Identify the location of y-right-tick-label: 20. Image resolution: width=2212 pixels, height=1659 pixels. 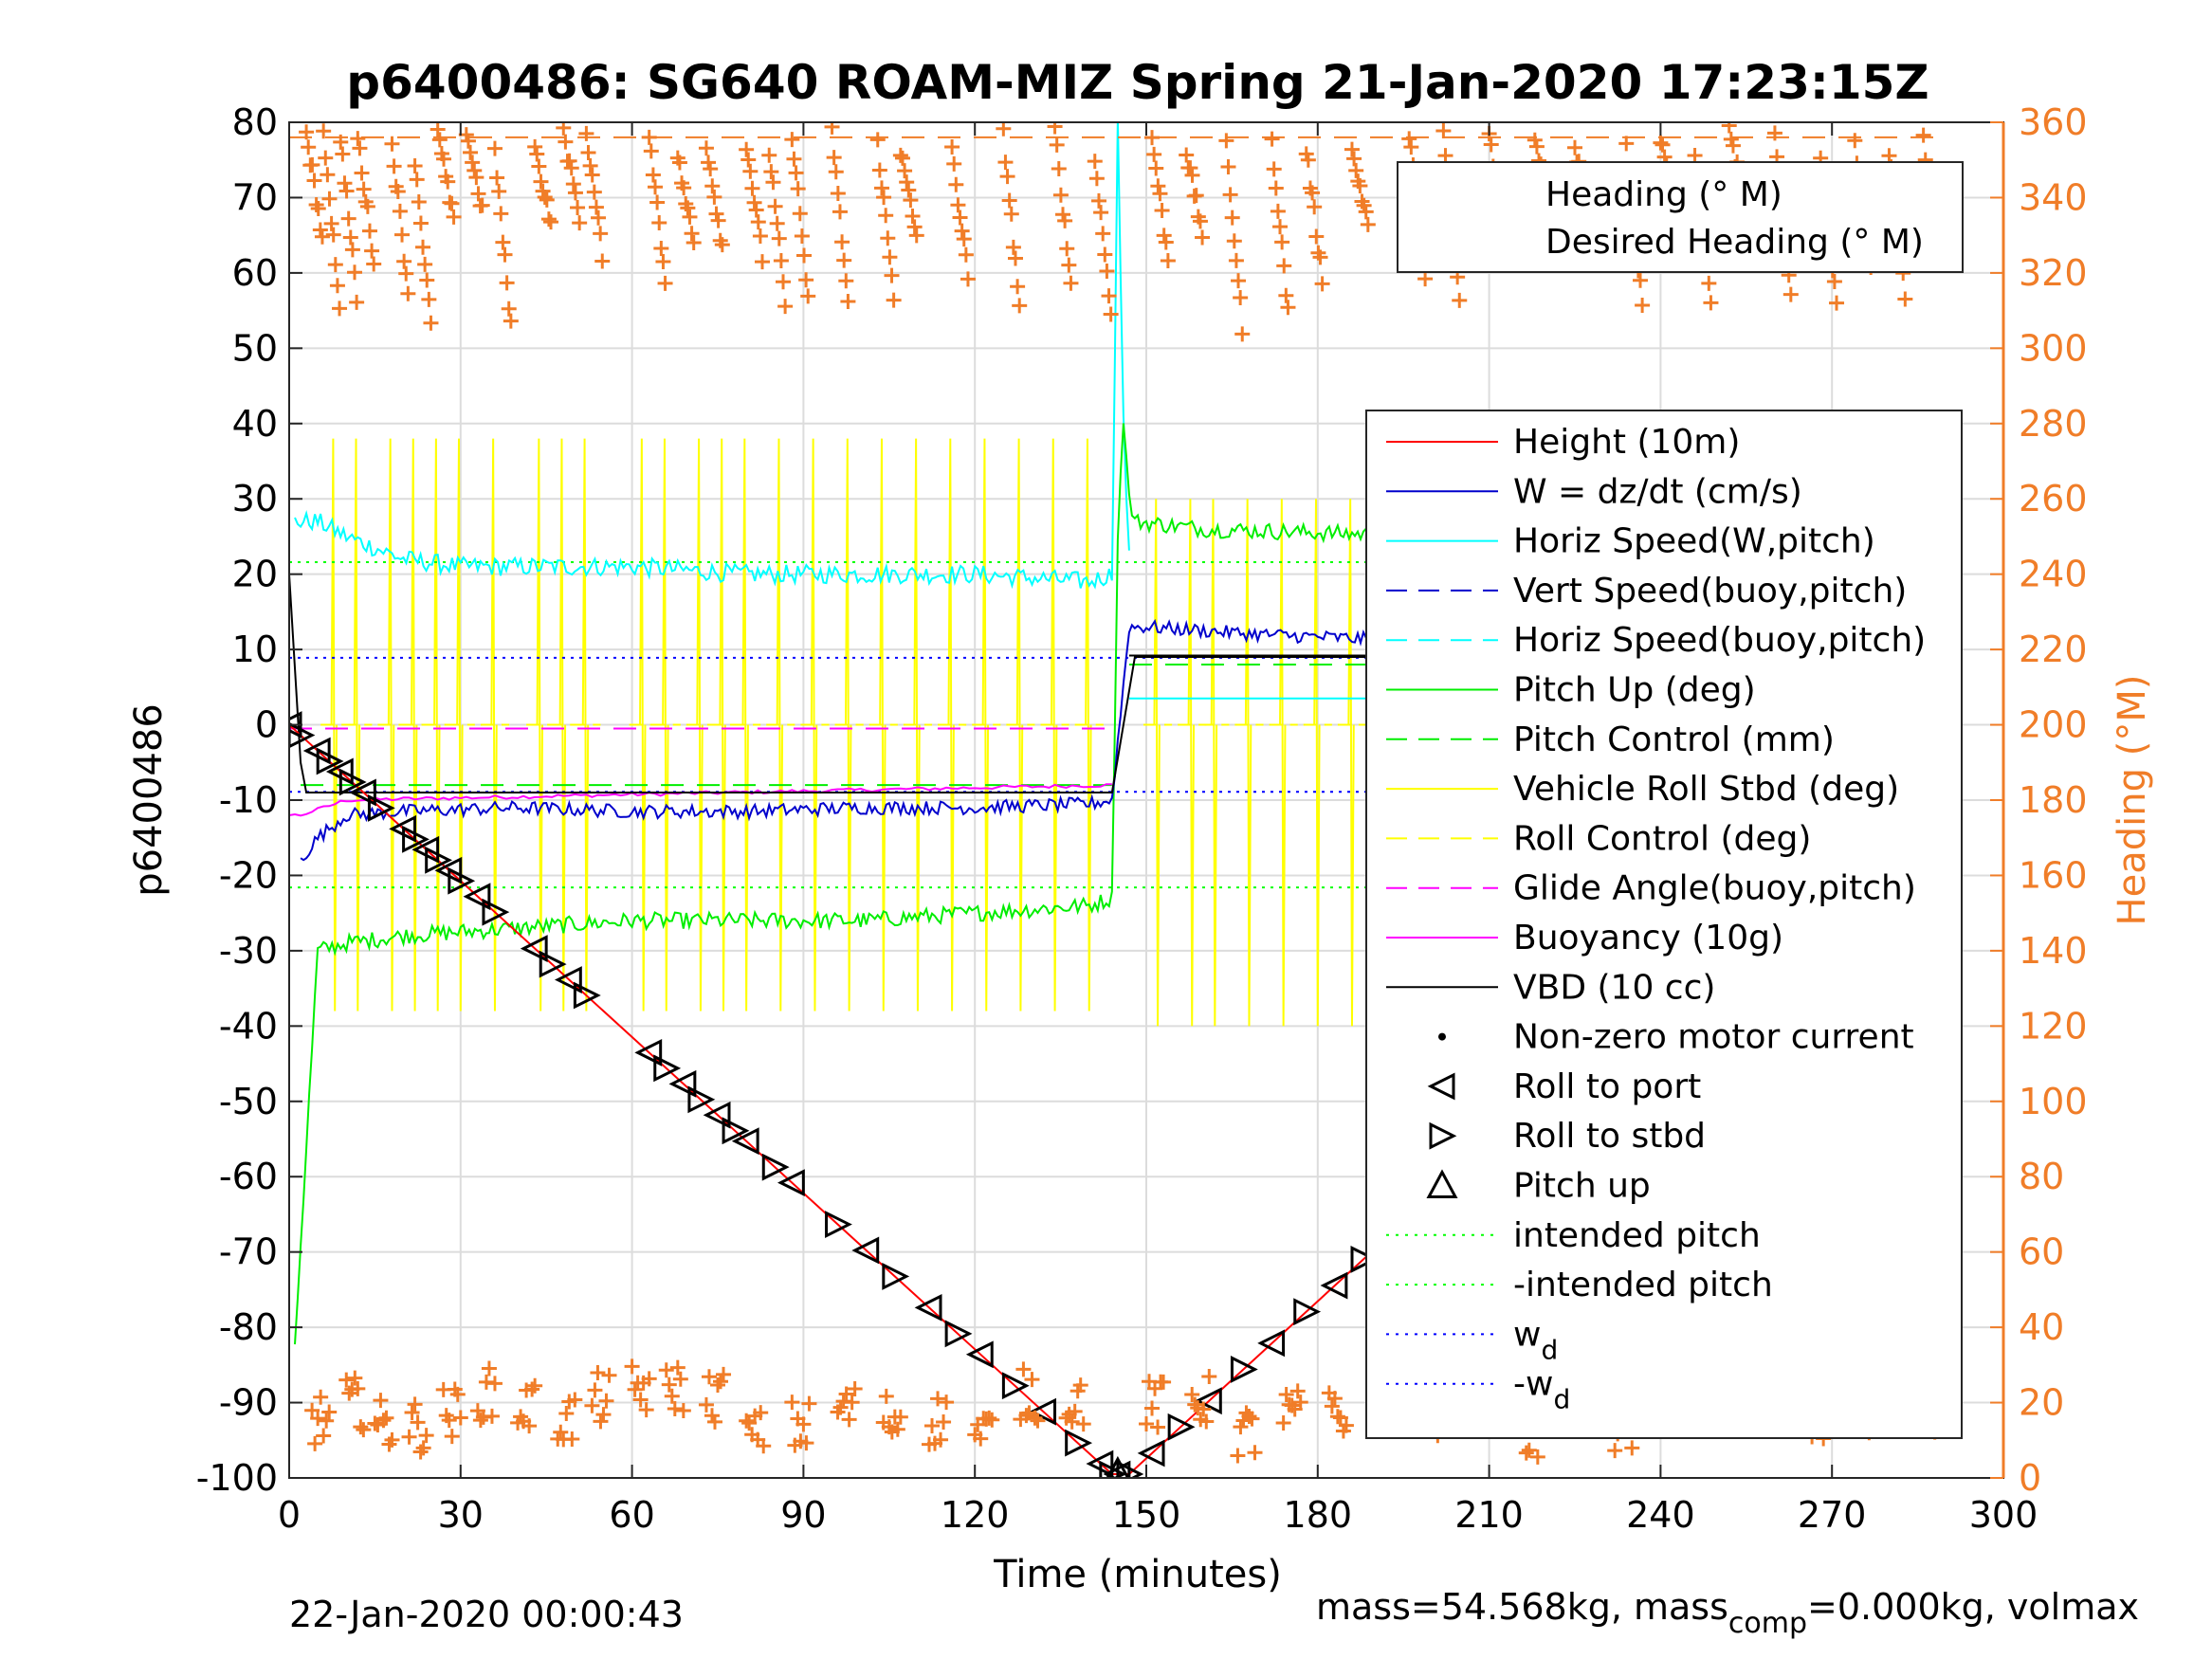
(2041, 1403).